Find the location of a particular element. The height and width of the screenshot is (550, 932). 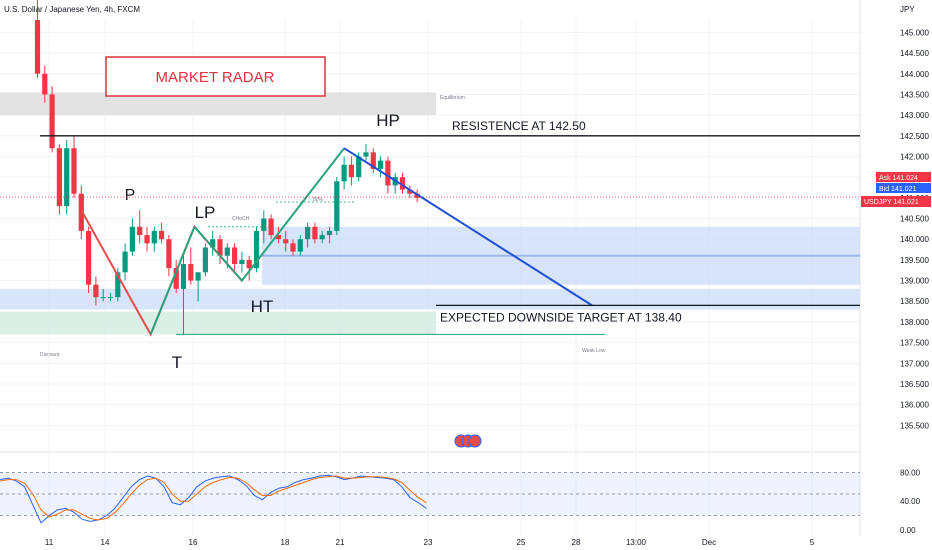

price-badge: USDJPY 141.021 is located at coordinates (896, 201).